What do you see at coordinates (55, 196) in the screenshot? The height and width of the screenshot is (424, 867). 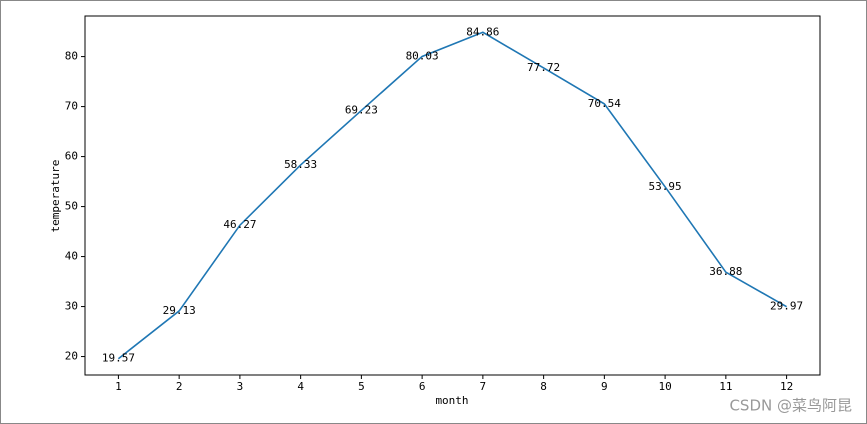 I see `y-axis-label: temperature` at bounding box center [55, 196].